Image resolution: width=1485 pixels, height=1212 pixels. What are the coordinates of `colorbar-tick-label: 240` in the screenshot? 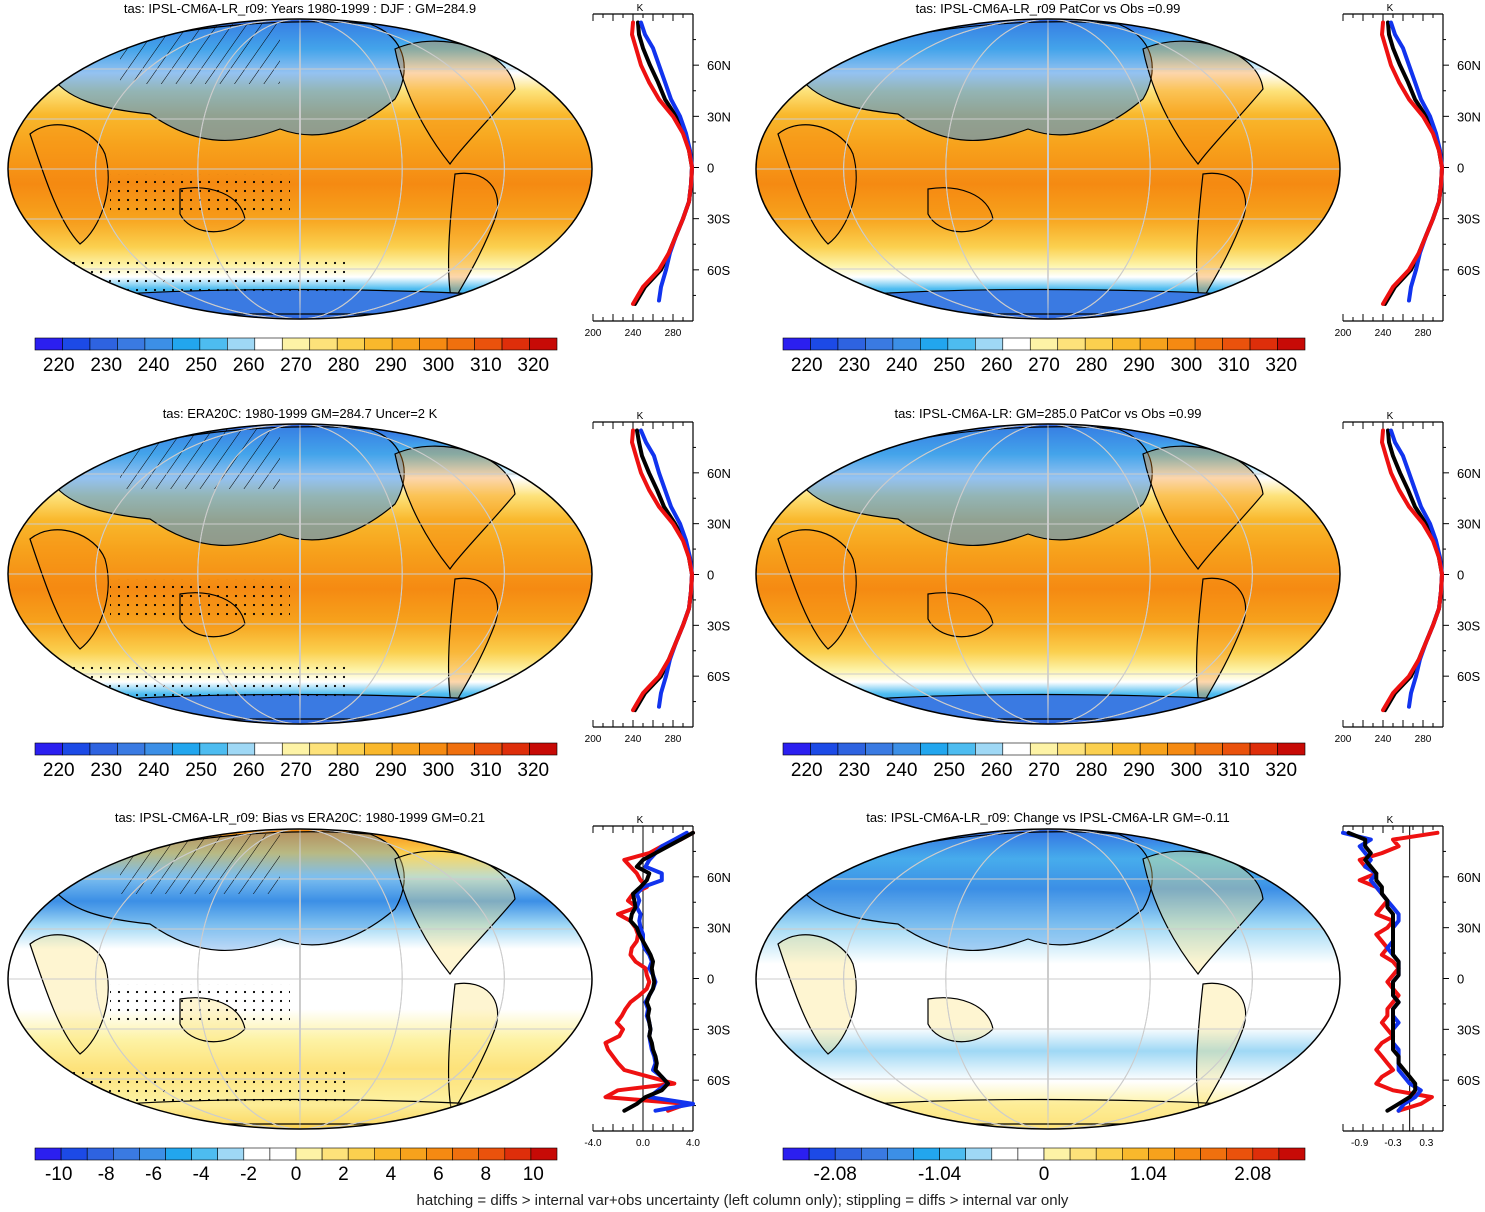 It's located at (902, 365).